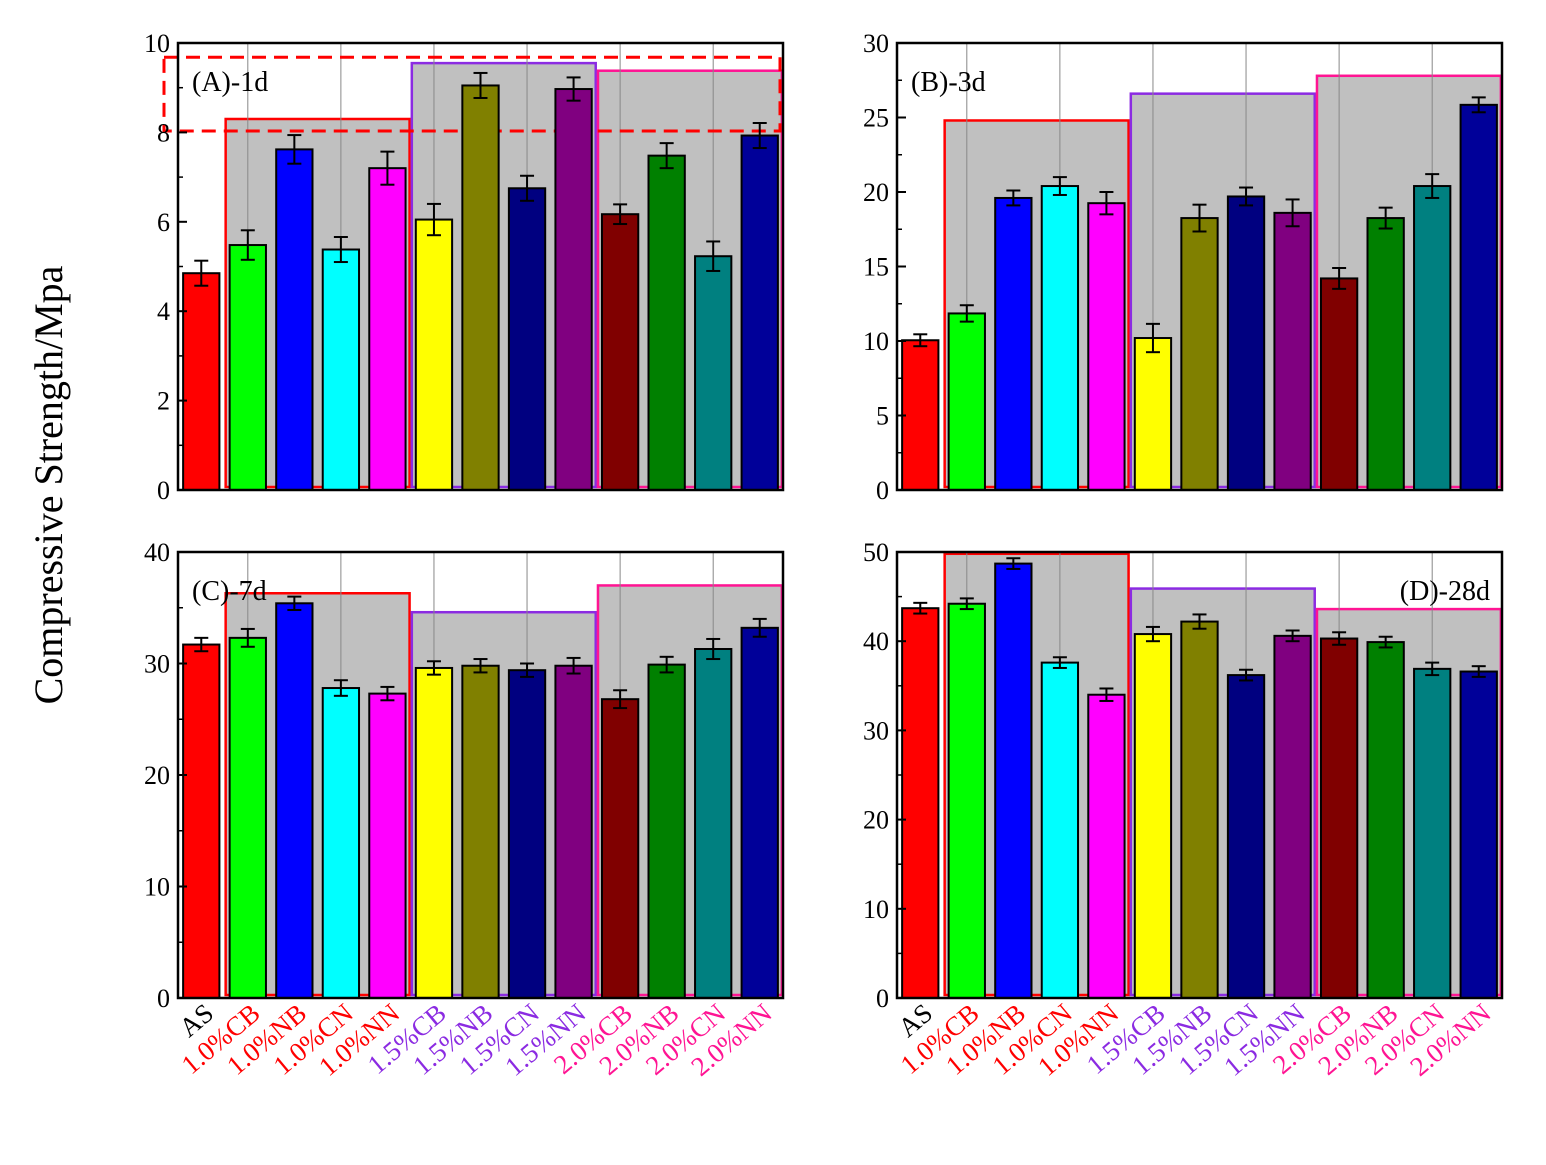  What do you see at coordinates (163, 222) in the screenshot?
I see `y-tick-label: 6` at bounding box center [163, 222].